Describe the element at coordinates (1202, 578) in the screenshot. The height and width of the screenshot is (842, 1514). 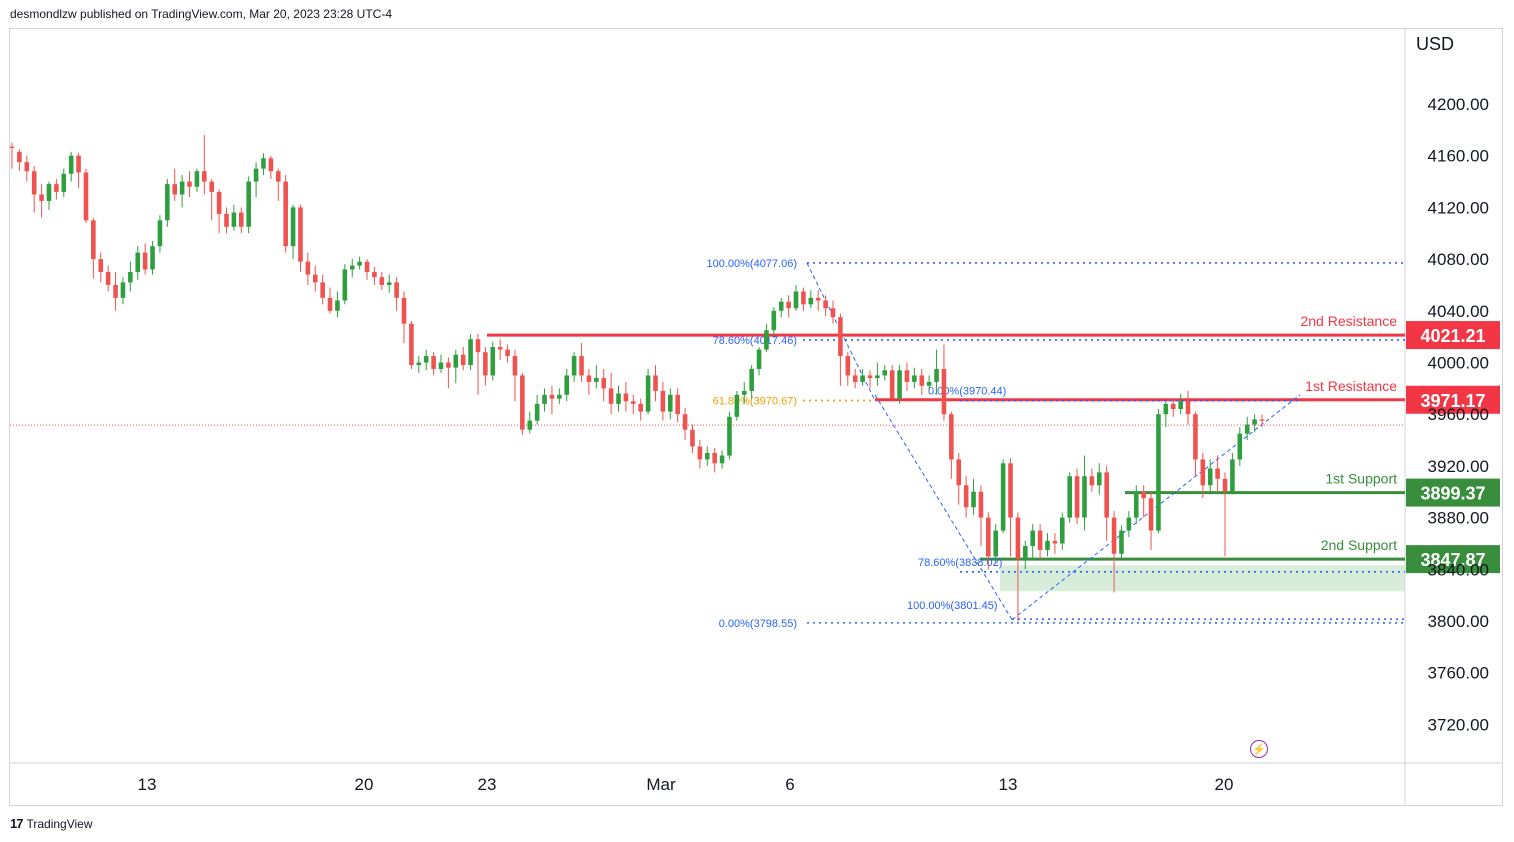
I see `support-zone` at that location.